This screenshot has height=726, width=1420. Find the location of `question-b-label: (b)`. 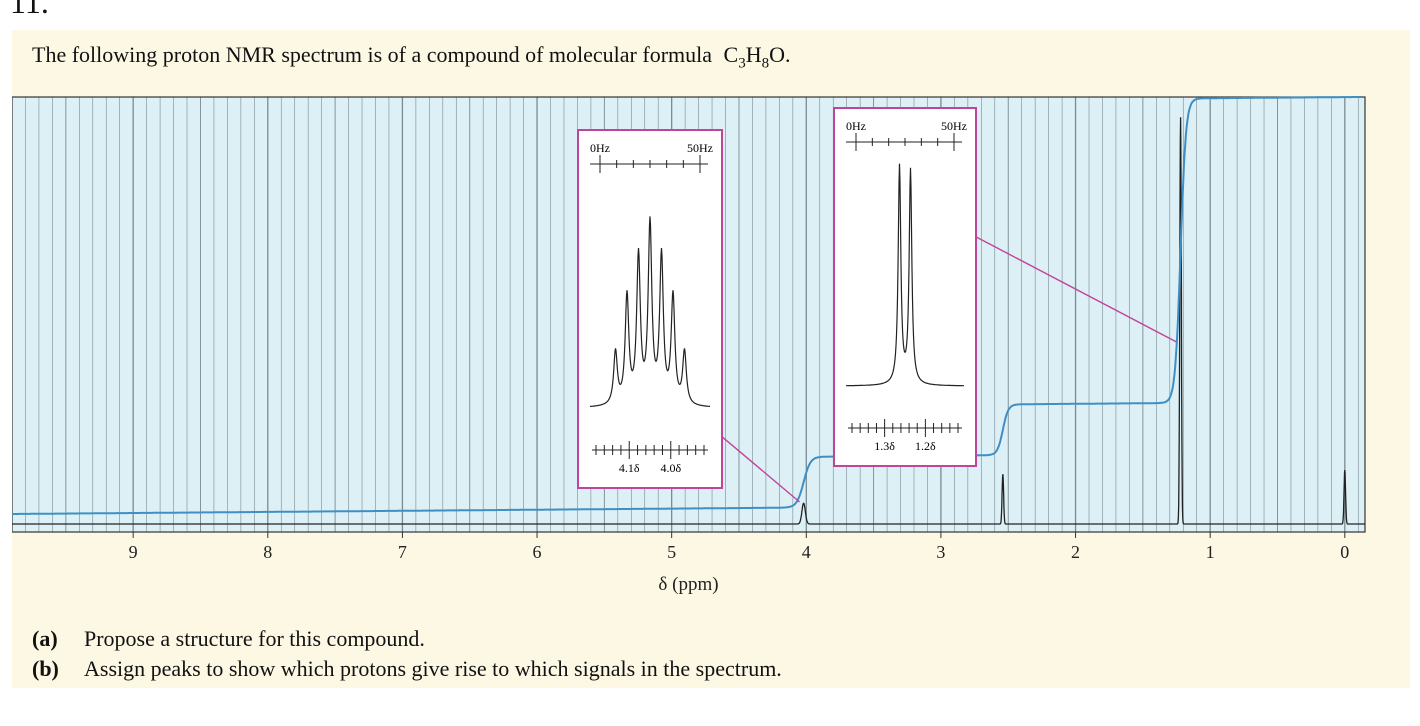

question-b-label: (b) is located at coordinates (45, 668).